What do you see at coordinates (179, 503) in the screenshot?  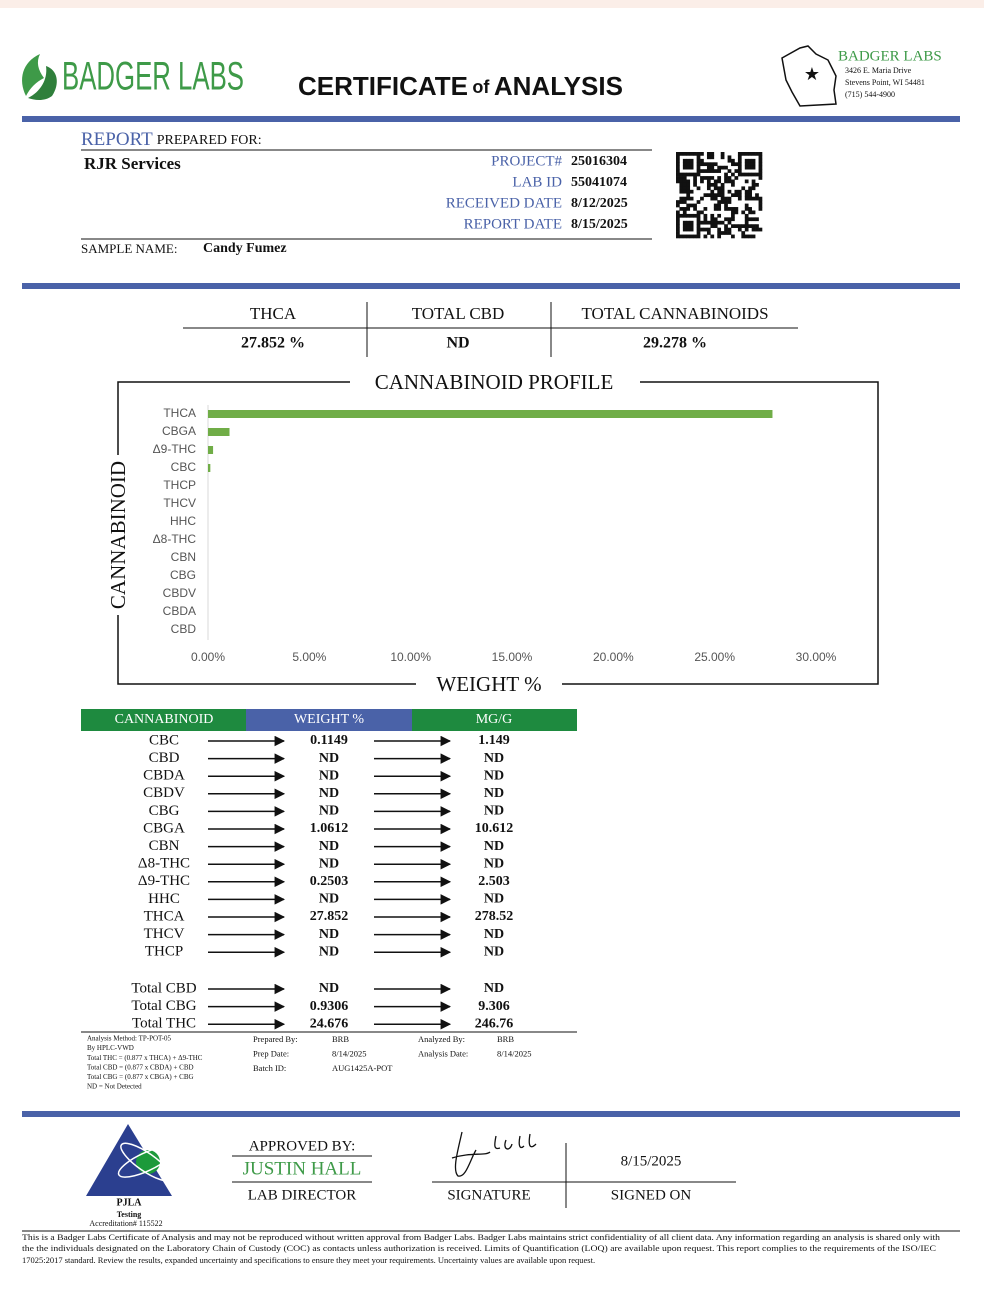 I see `y-tick-label: THCV` at bounding box center [179, 503].